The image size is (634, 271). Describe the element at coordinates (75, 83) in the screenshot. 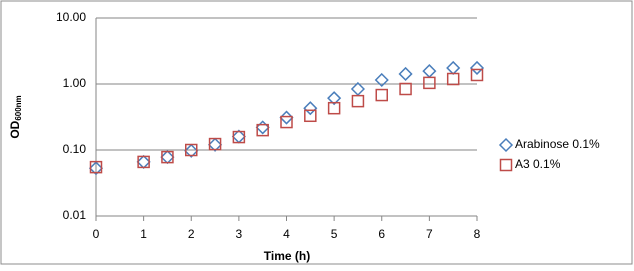

I see `y-tick-label: 1.00` at that location.